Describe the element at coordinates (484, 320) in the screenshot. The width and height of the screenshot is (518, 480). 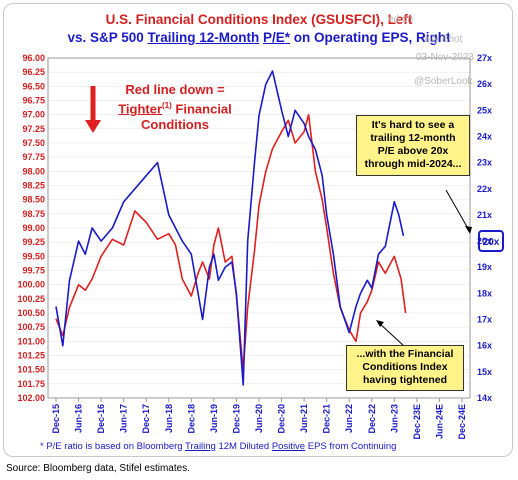
I see `y-right-tick-label: 17x` at that location.